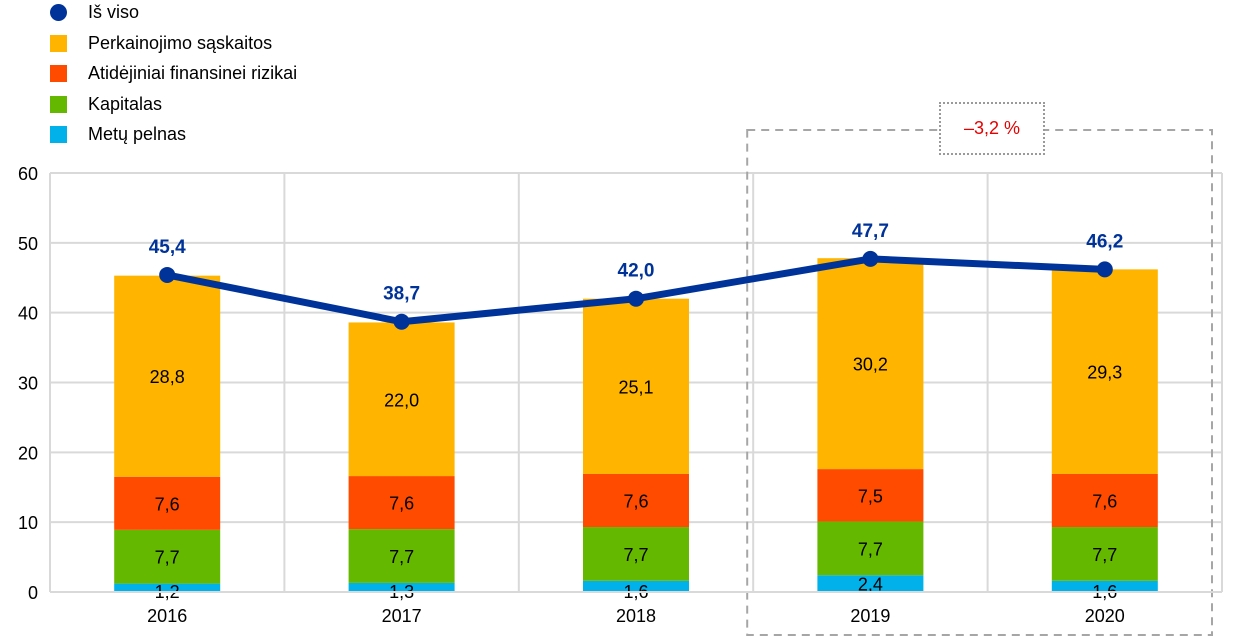 This screenshot has height=640, width=1240. I want to click on segment-label: 7,5, so click(870, 496).